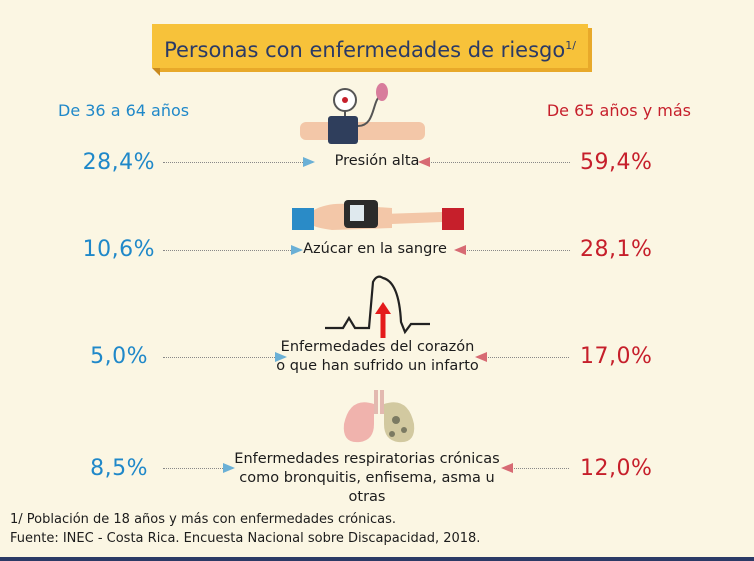  What do you see at coordinates (233, 250) in the screenshot?
I see `row2-left-arrow` at bounding box center [233, 250].